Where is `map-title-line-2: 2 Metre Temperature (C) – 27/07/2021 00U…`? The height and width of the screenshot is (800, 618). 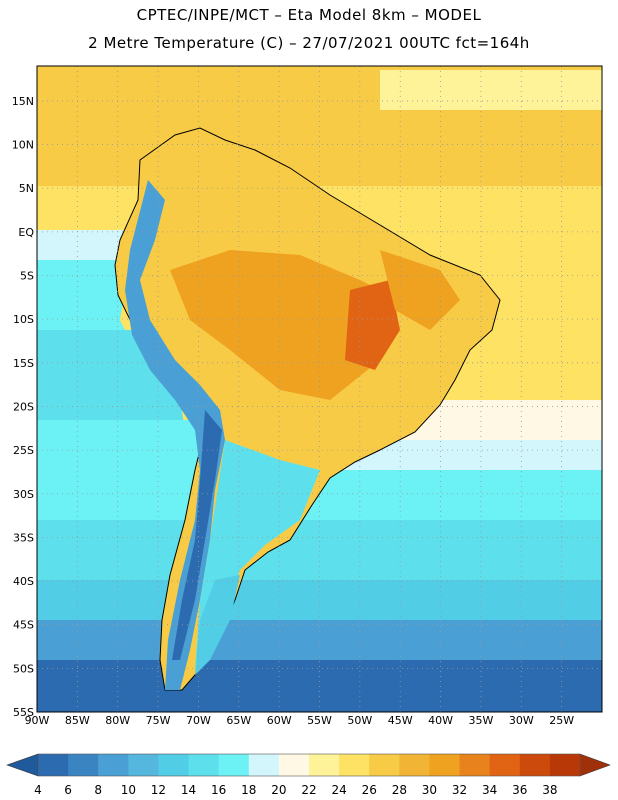
map-title-line-2: 2 Metre Temperature (C) – 27/07/2021 00U… is located at coordinates (309, 43).